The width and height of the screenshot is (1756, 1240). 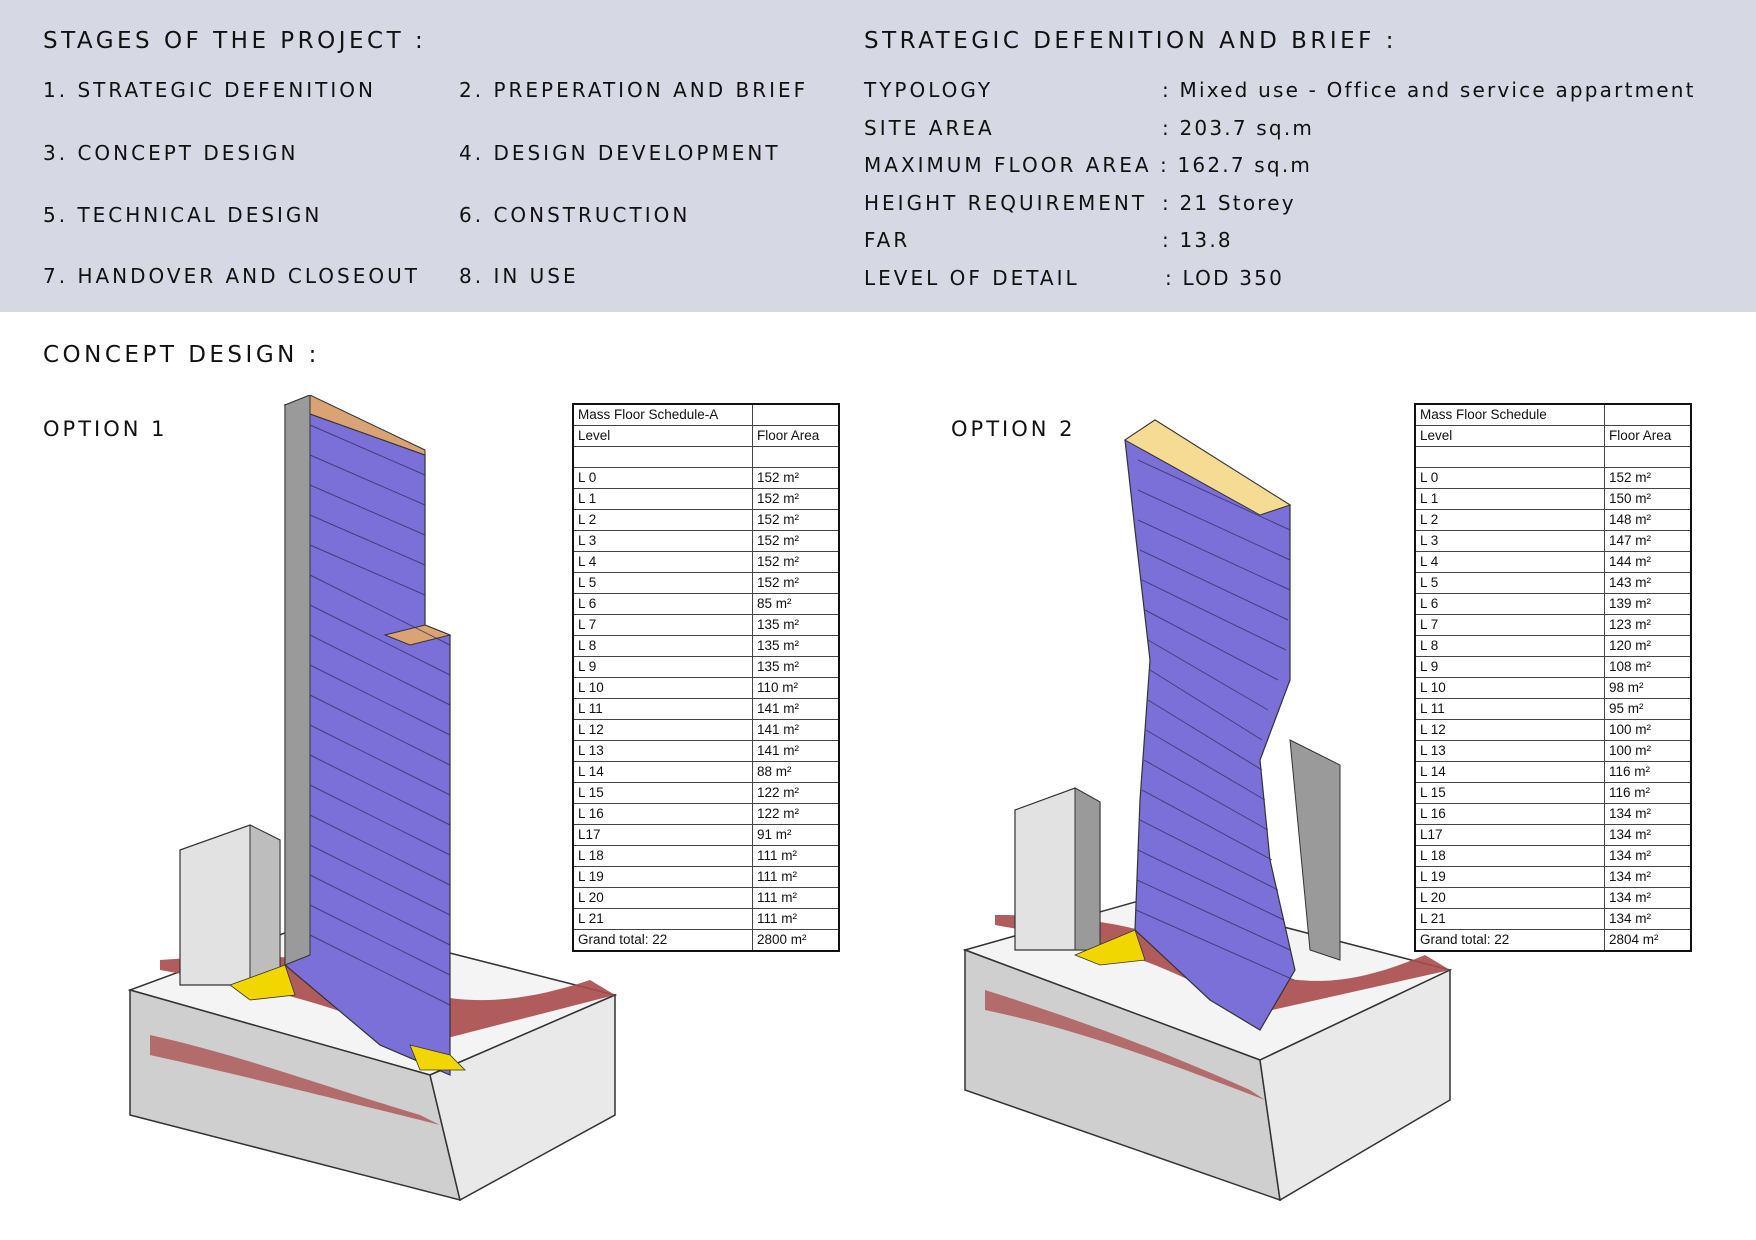 I want to click on schedule-area: 120 m², so click(x=1648, y=646).